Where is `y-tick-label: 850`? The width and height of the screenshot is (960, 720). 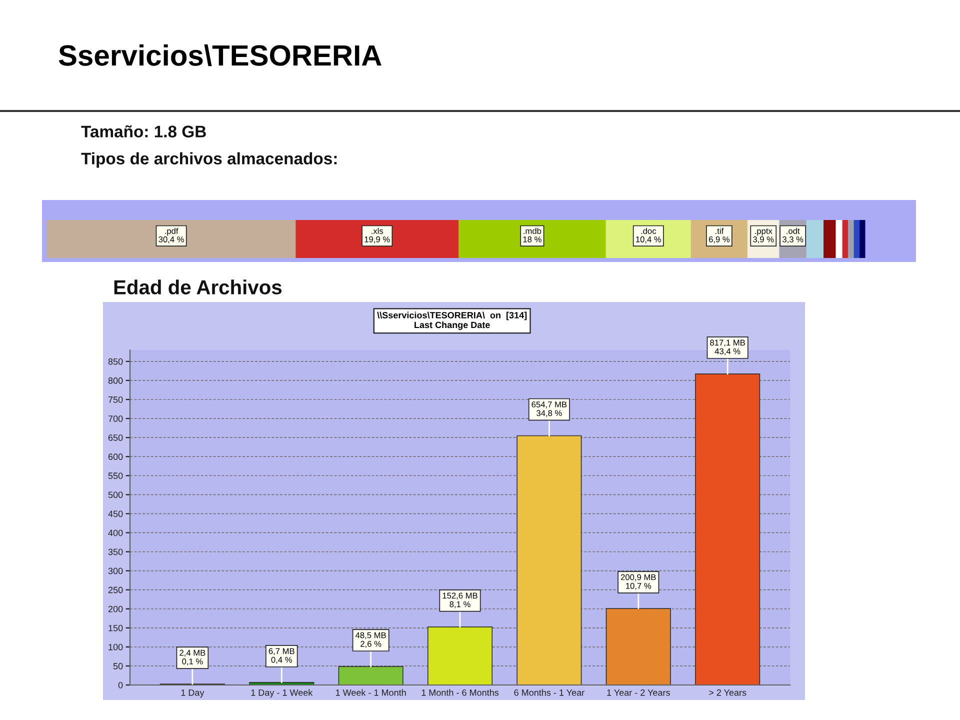
y-tick-label: 850 is located at coordinates (115, 361).